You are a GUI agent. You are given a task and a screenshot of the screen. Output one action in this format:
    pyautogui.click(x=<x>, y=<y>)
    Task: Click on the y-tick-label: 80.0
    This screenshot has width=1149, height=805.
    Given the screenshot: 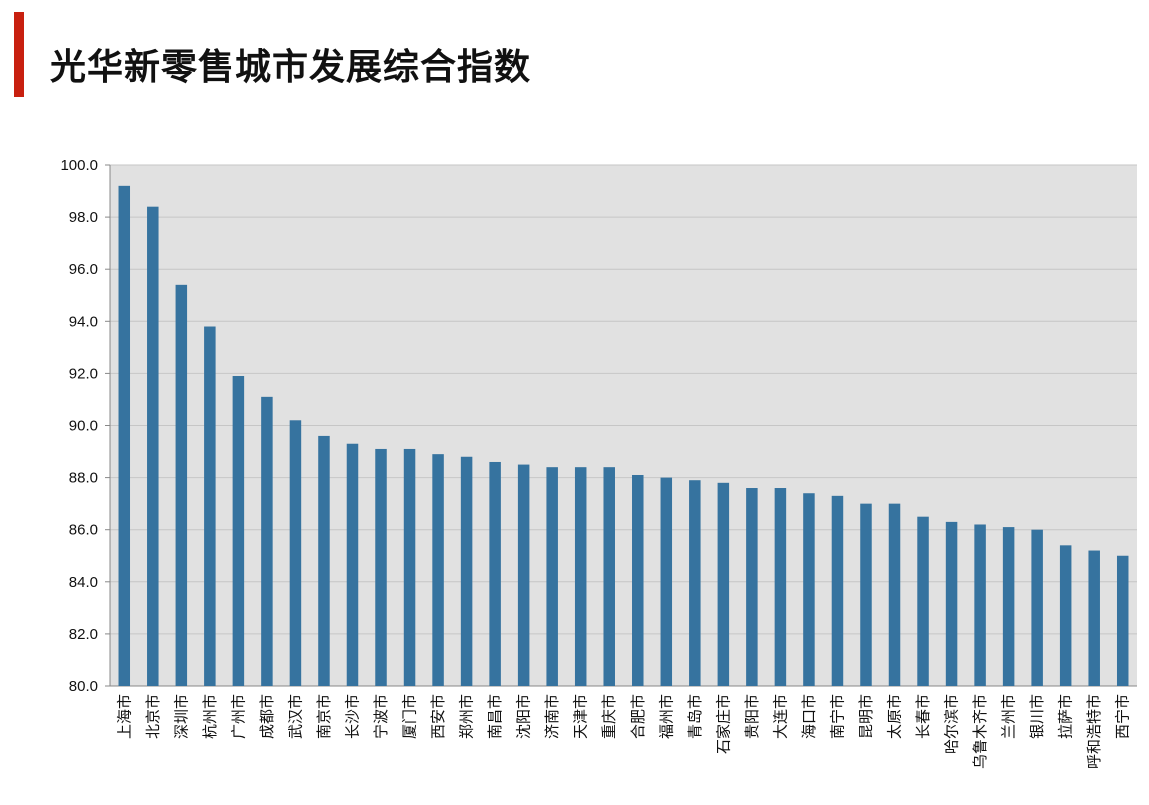 What is the action you would take?
    pyautogui.click(x=83, y=686)
    